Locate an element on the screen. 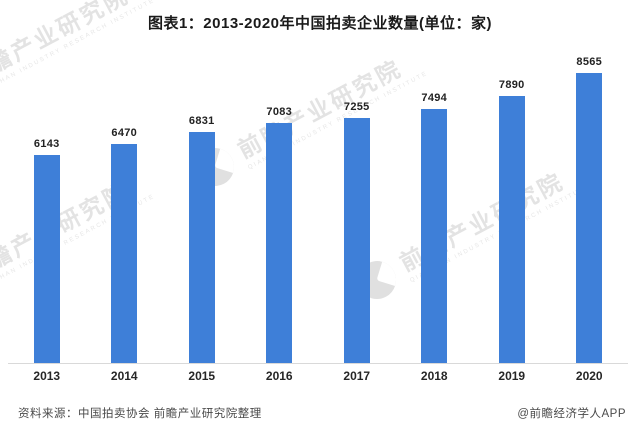 This screenshot has height=435, width=640. bar-value-label: 7255 is located at coordinates (356, 107).